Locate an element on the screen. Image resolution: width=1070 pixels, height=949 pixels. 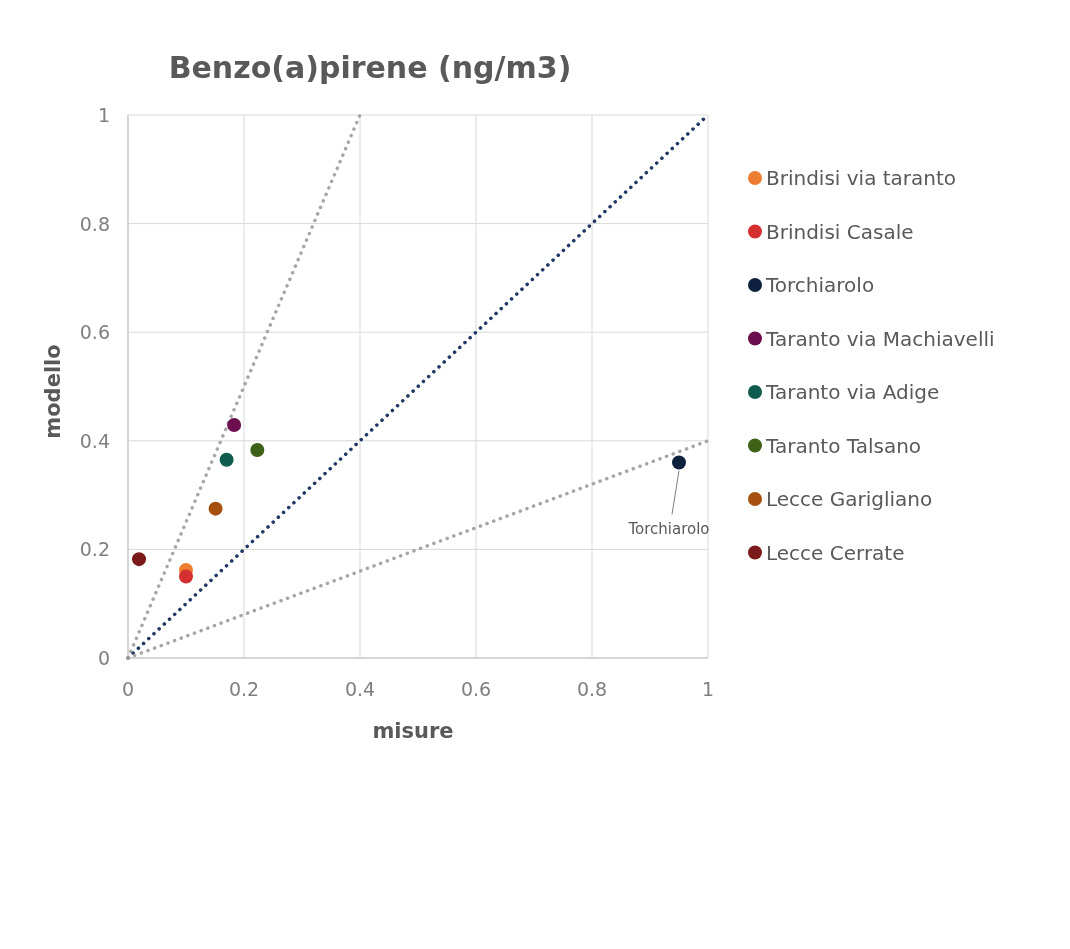
x-tick-label: 1 is located at coordinates (708, 689).